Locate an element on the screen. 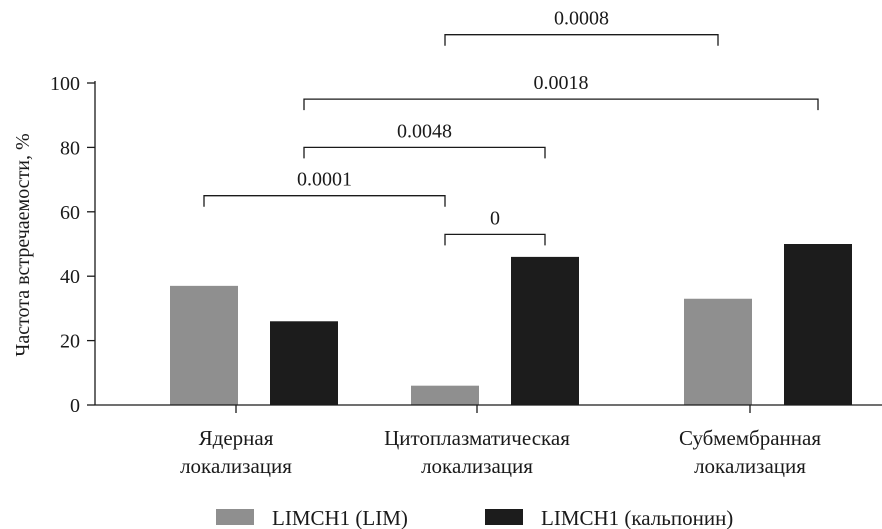 The height and width of the screenshot is (529, 882). y-axis: 0 20 40 60 80 100 is located at coordinates (73, 245).